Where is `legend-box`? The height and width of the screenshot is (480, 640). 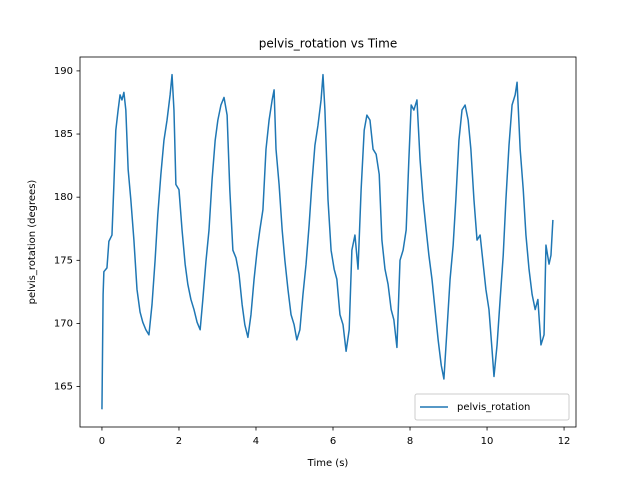
legend-box is located at coordinates (492, 407).